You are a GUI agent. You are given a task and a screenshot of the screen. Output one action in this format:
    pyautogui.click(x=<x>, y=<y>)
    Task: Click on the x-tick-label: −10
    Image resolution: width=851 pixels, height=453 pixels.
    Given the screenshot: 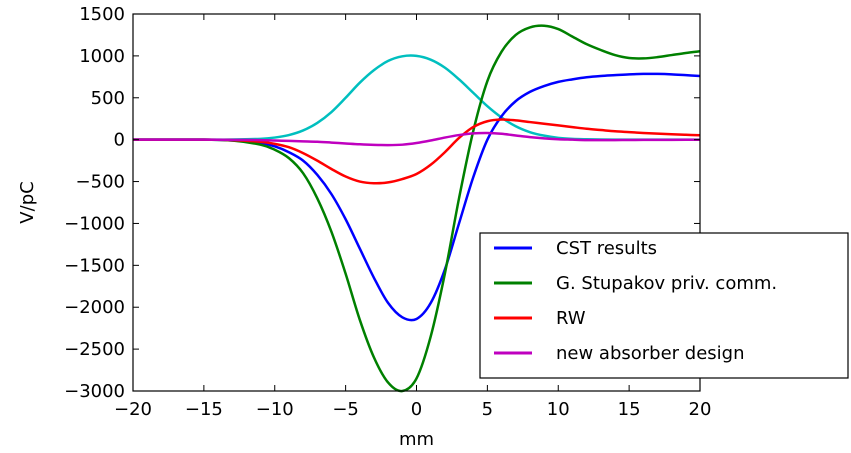 What is the action you would take?
    pyautogui.click(x=275, y=409)
    